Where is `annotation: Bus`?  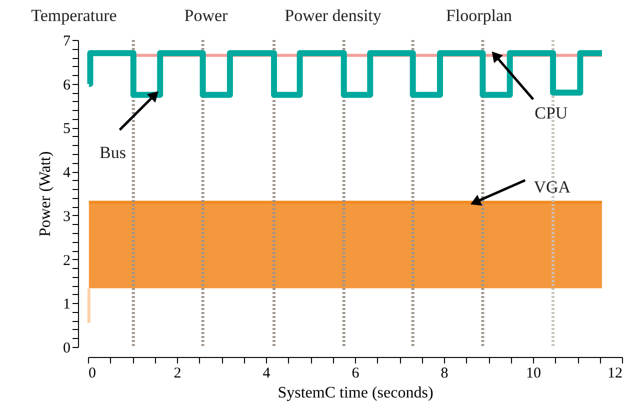 annotation: Bus is located at coordinates (113, 152).